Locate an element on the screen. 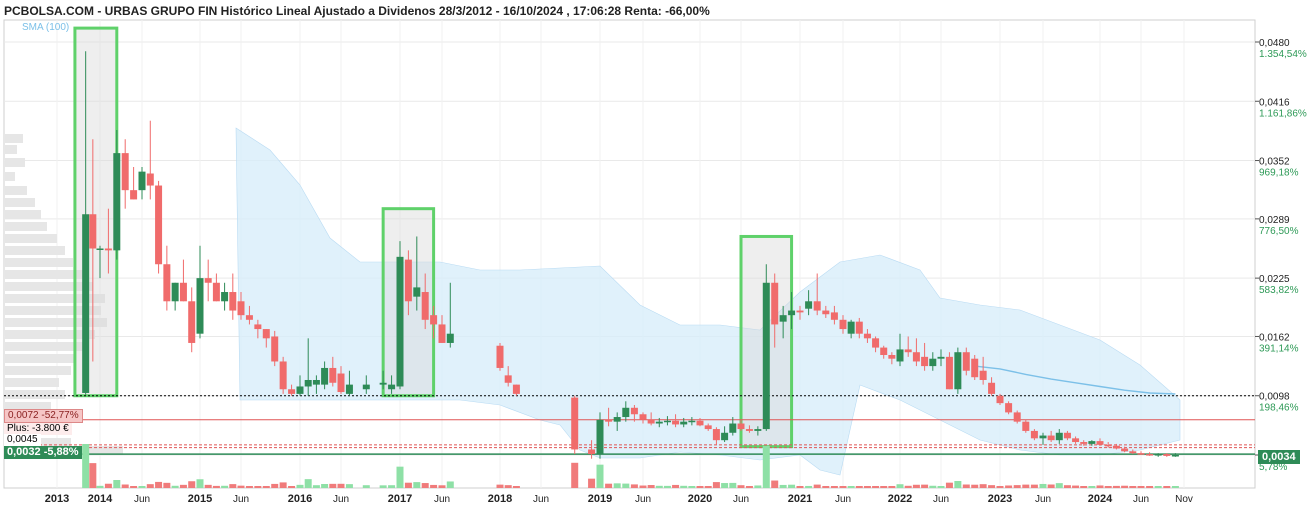 Image resolution: width=1312 pixels, height=517 pixels. last-price-marker: 0,0034 is located at coordinates (1279, 457).